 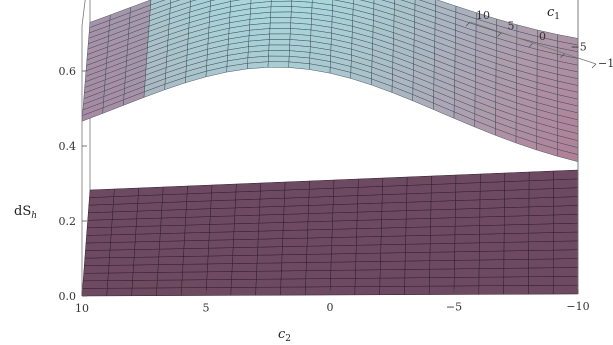 I want to click on y-tick-mark, so click(x=531, y=45).